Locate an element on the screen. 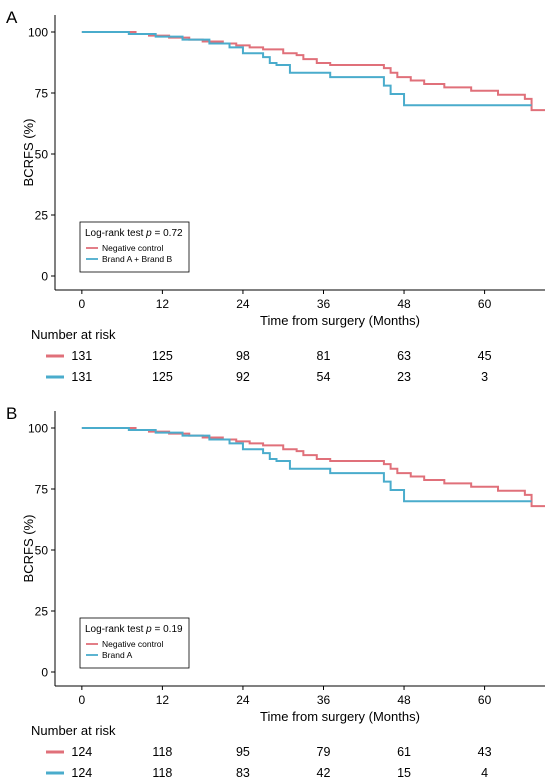 This screenshot has width=550, height=780. legend-entry: Brand A + Brand B is located at coordinates (137, 259).